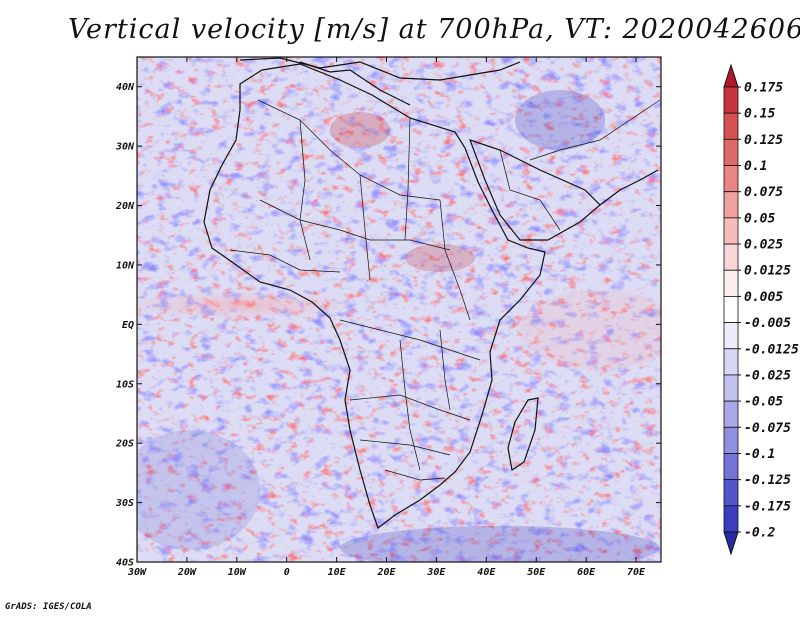  I want to click on lat-tick-label: 10S, so click(125, 384).